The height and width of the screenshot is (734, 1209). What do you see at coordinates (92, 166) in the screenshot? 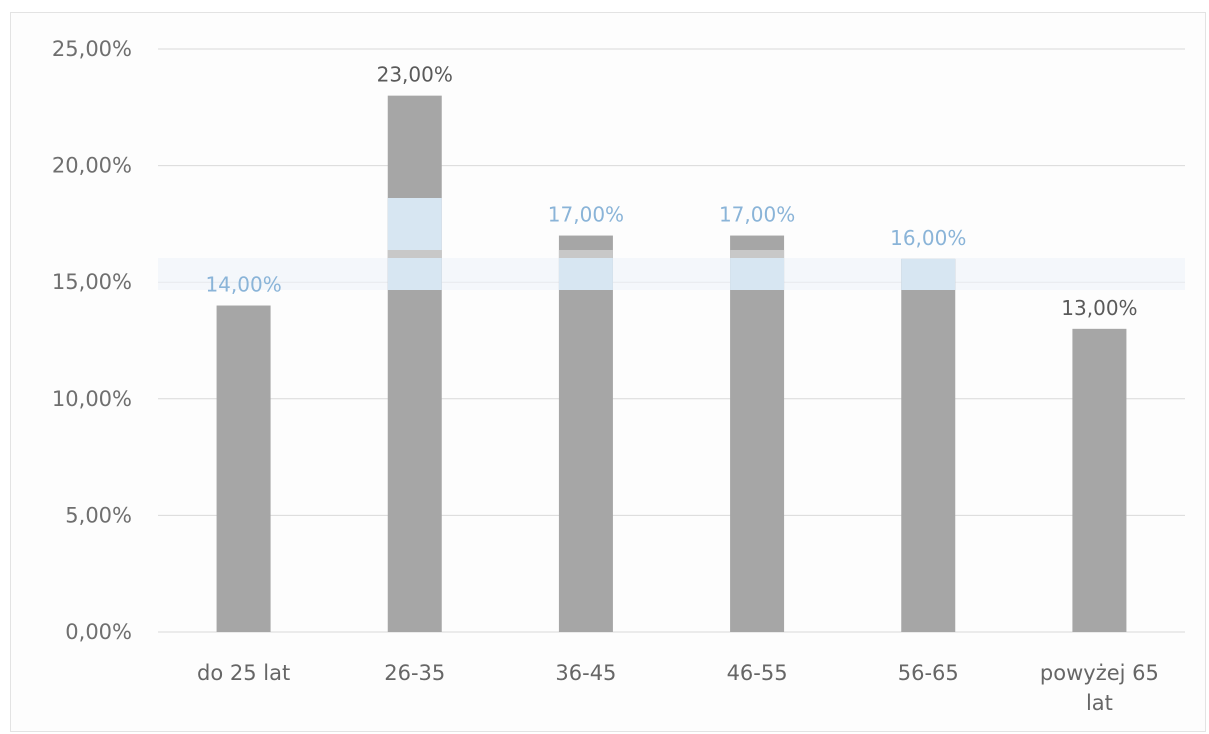
I see `y-tick-label: 20,00%` at bounding box center [92, 166].